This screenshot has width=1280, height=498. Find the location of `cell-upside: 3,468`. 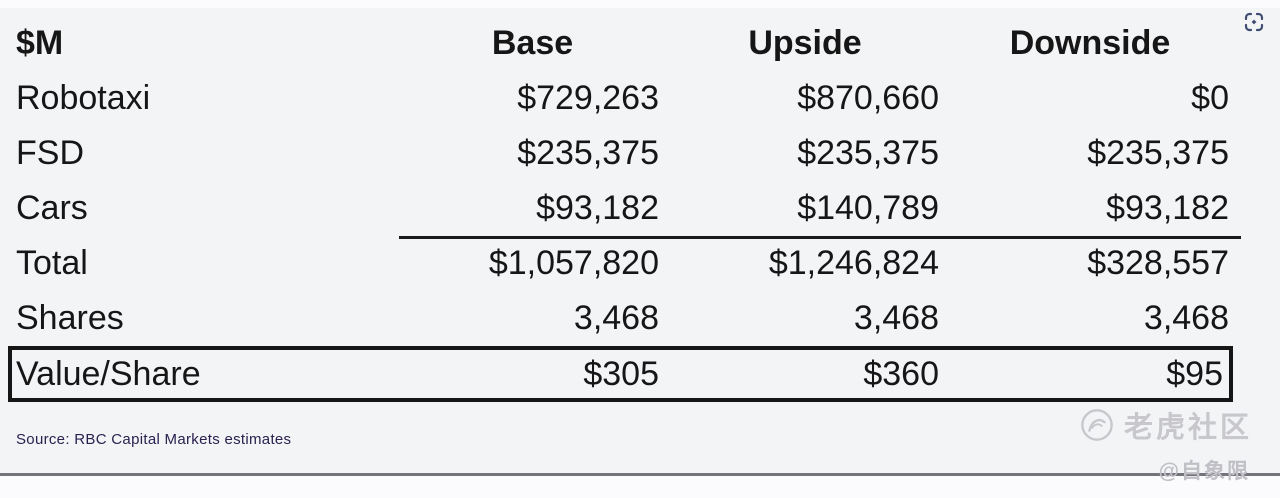

cell-upside: 3,468 is located at coordinates (896, 318).